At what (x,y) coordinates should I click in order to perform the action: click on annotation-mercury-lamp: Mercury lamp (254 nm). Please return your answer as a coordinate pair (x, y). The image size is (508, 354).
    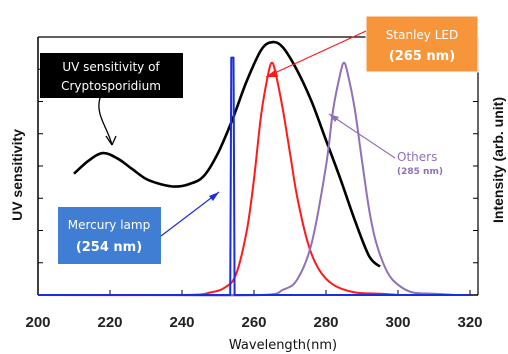
    Looking at the image, I should click on (139, 227).